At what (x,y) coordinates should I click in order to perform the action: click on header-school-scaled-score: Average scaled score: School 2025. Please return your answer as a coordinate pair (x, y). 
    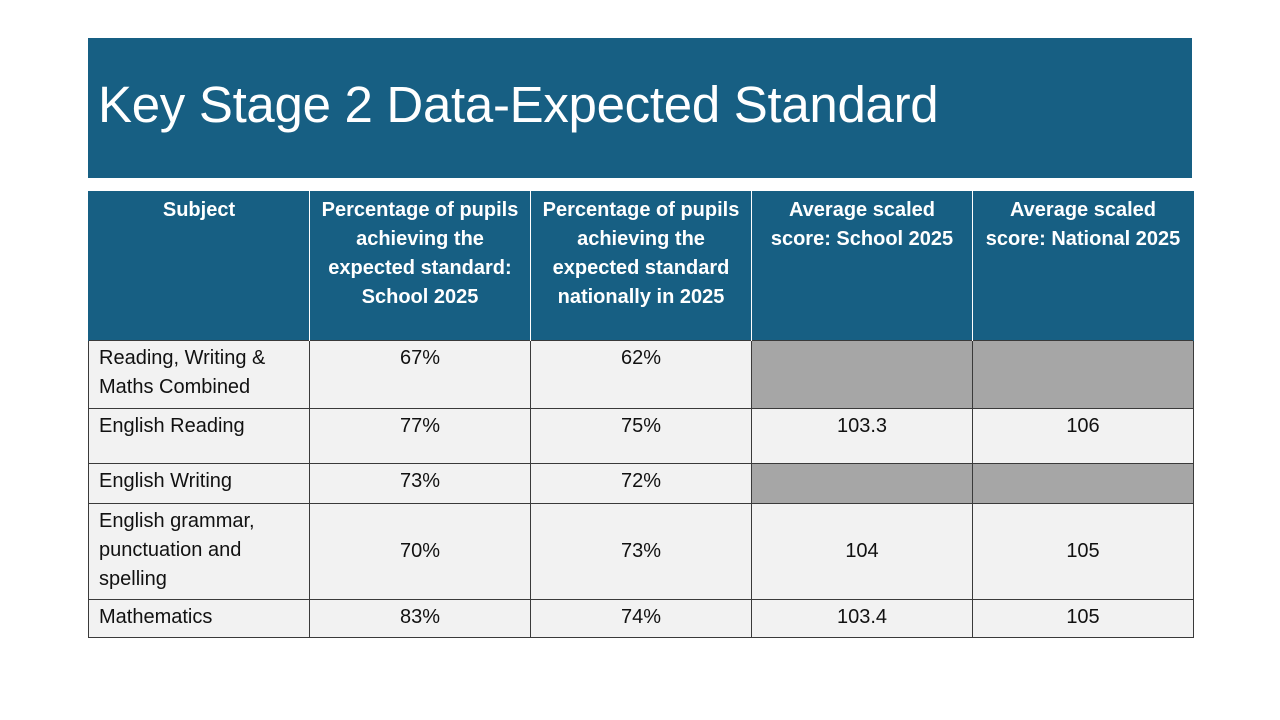
    Looking at the image, I should click on (862, 265).